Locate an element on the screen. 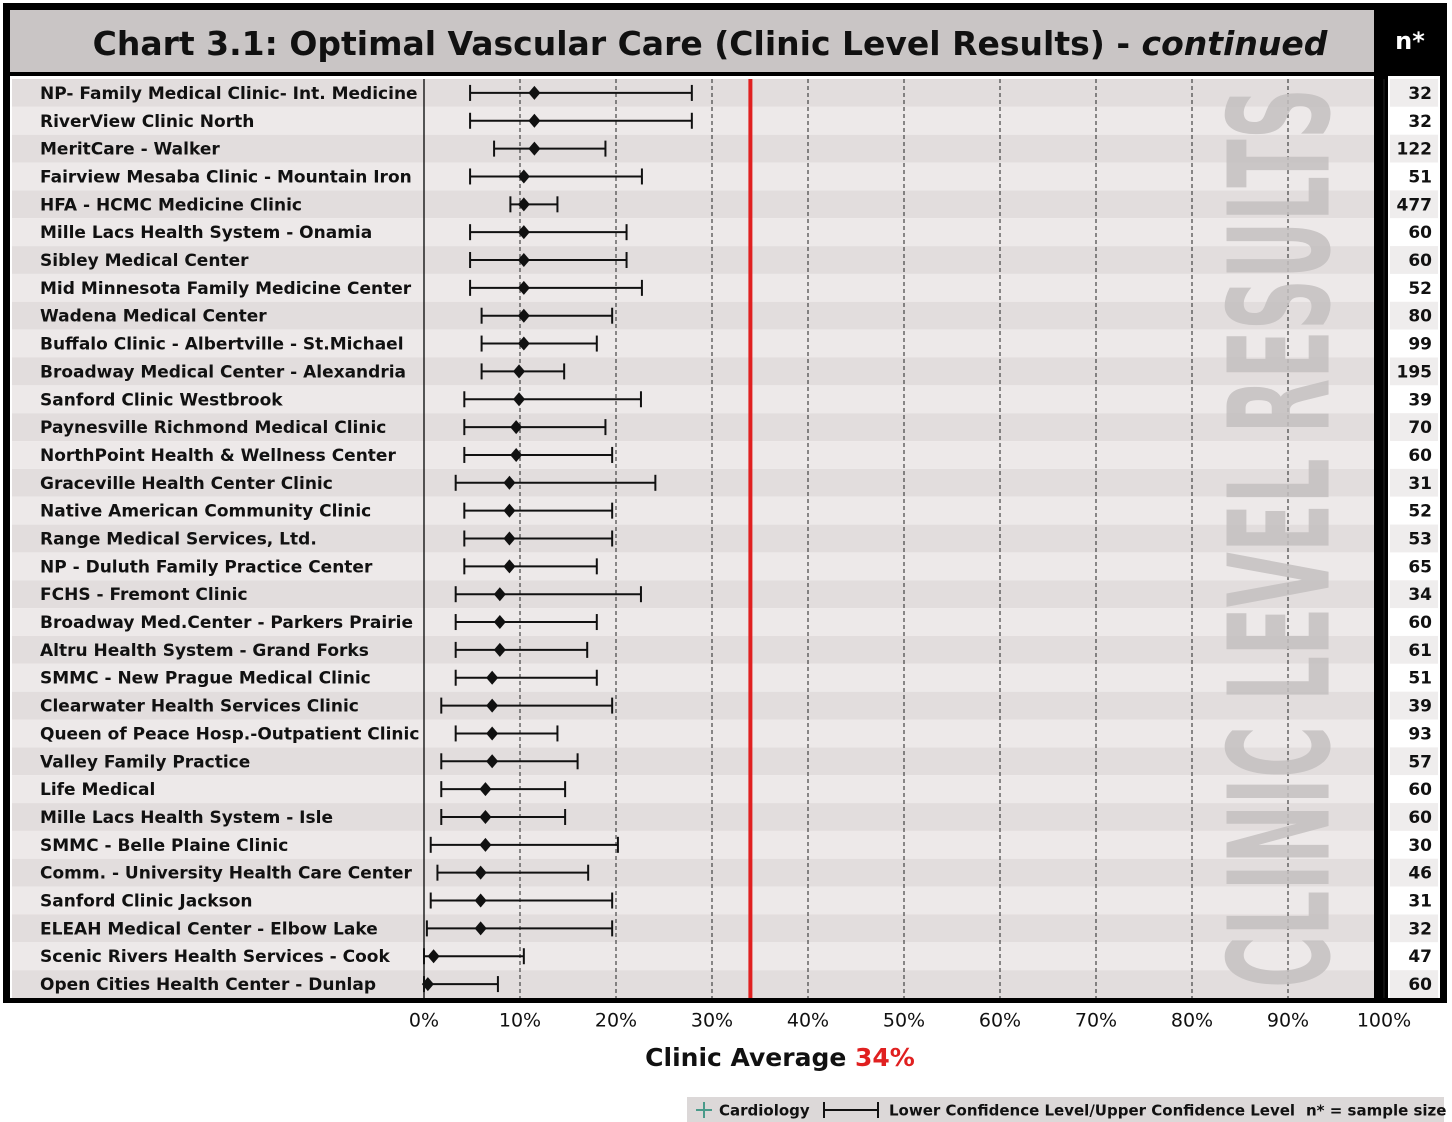  n-value: 39 is located at coordinates (1420, 400).